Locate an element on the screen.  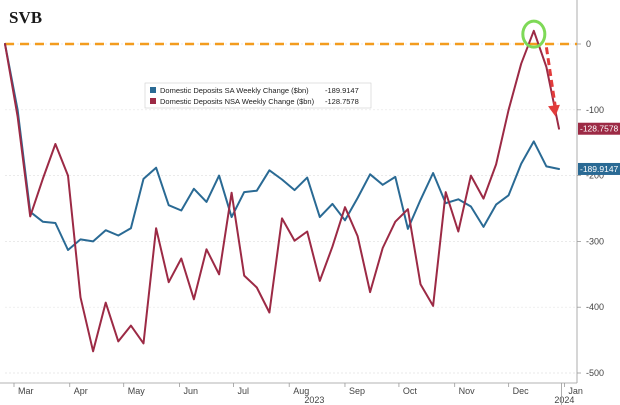
value-tag-text-nsa: -128.7578 is located at coordinates (599, 129).